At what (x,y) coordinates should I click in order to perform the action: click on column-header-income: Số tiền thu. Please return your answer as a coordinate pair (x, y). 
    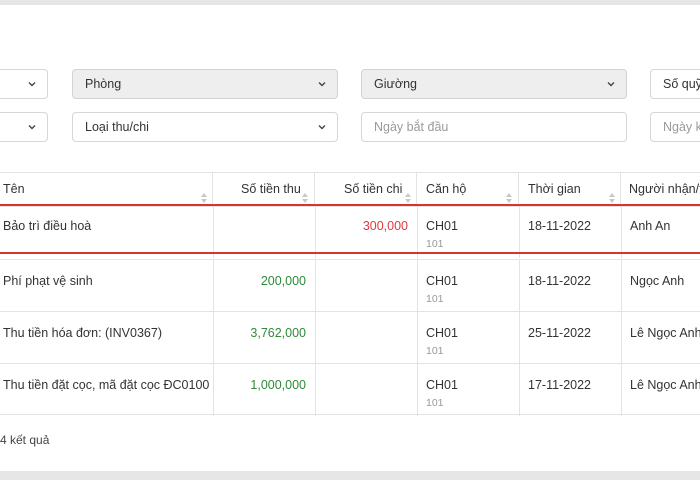
    Looking at the image, I should click on (264, 189).